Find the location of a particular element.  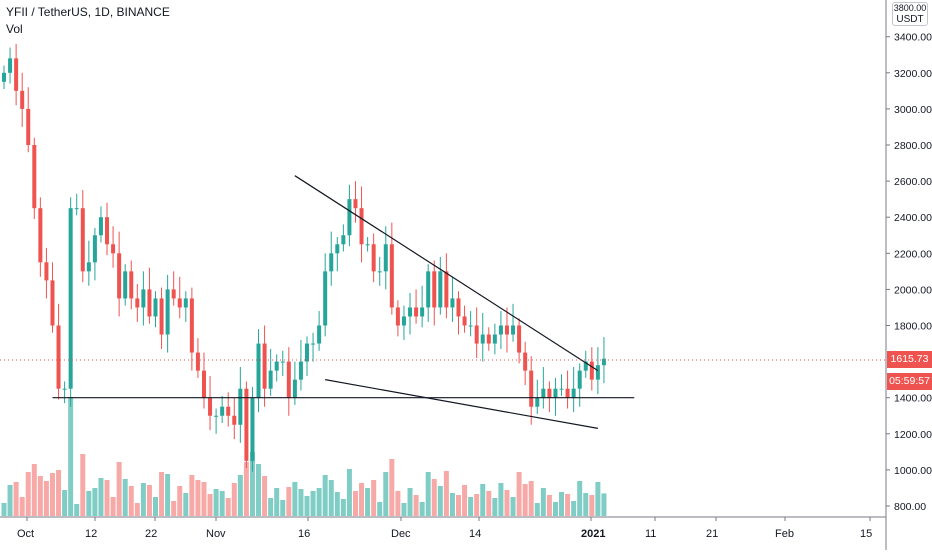

time-tick-label: 21 is located at coordinates (712, 534).